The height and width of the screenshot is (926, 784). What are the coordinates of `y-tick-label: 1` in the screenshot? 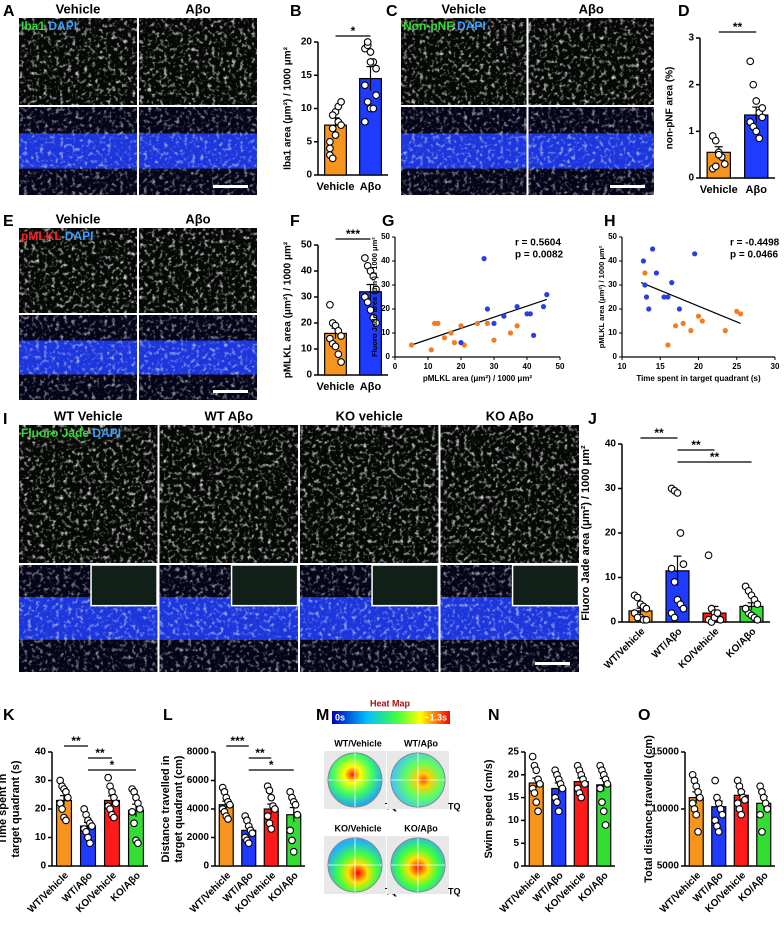 It's located at (691, 131).